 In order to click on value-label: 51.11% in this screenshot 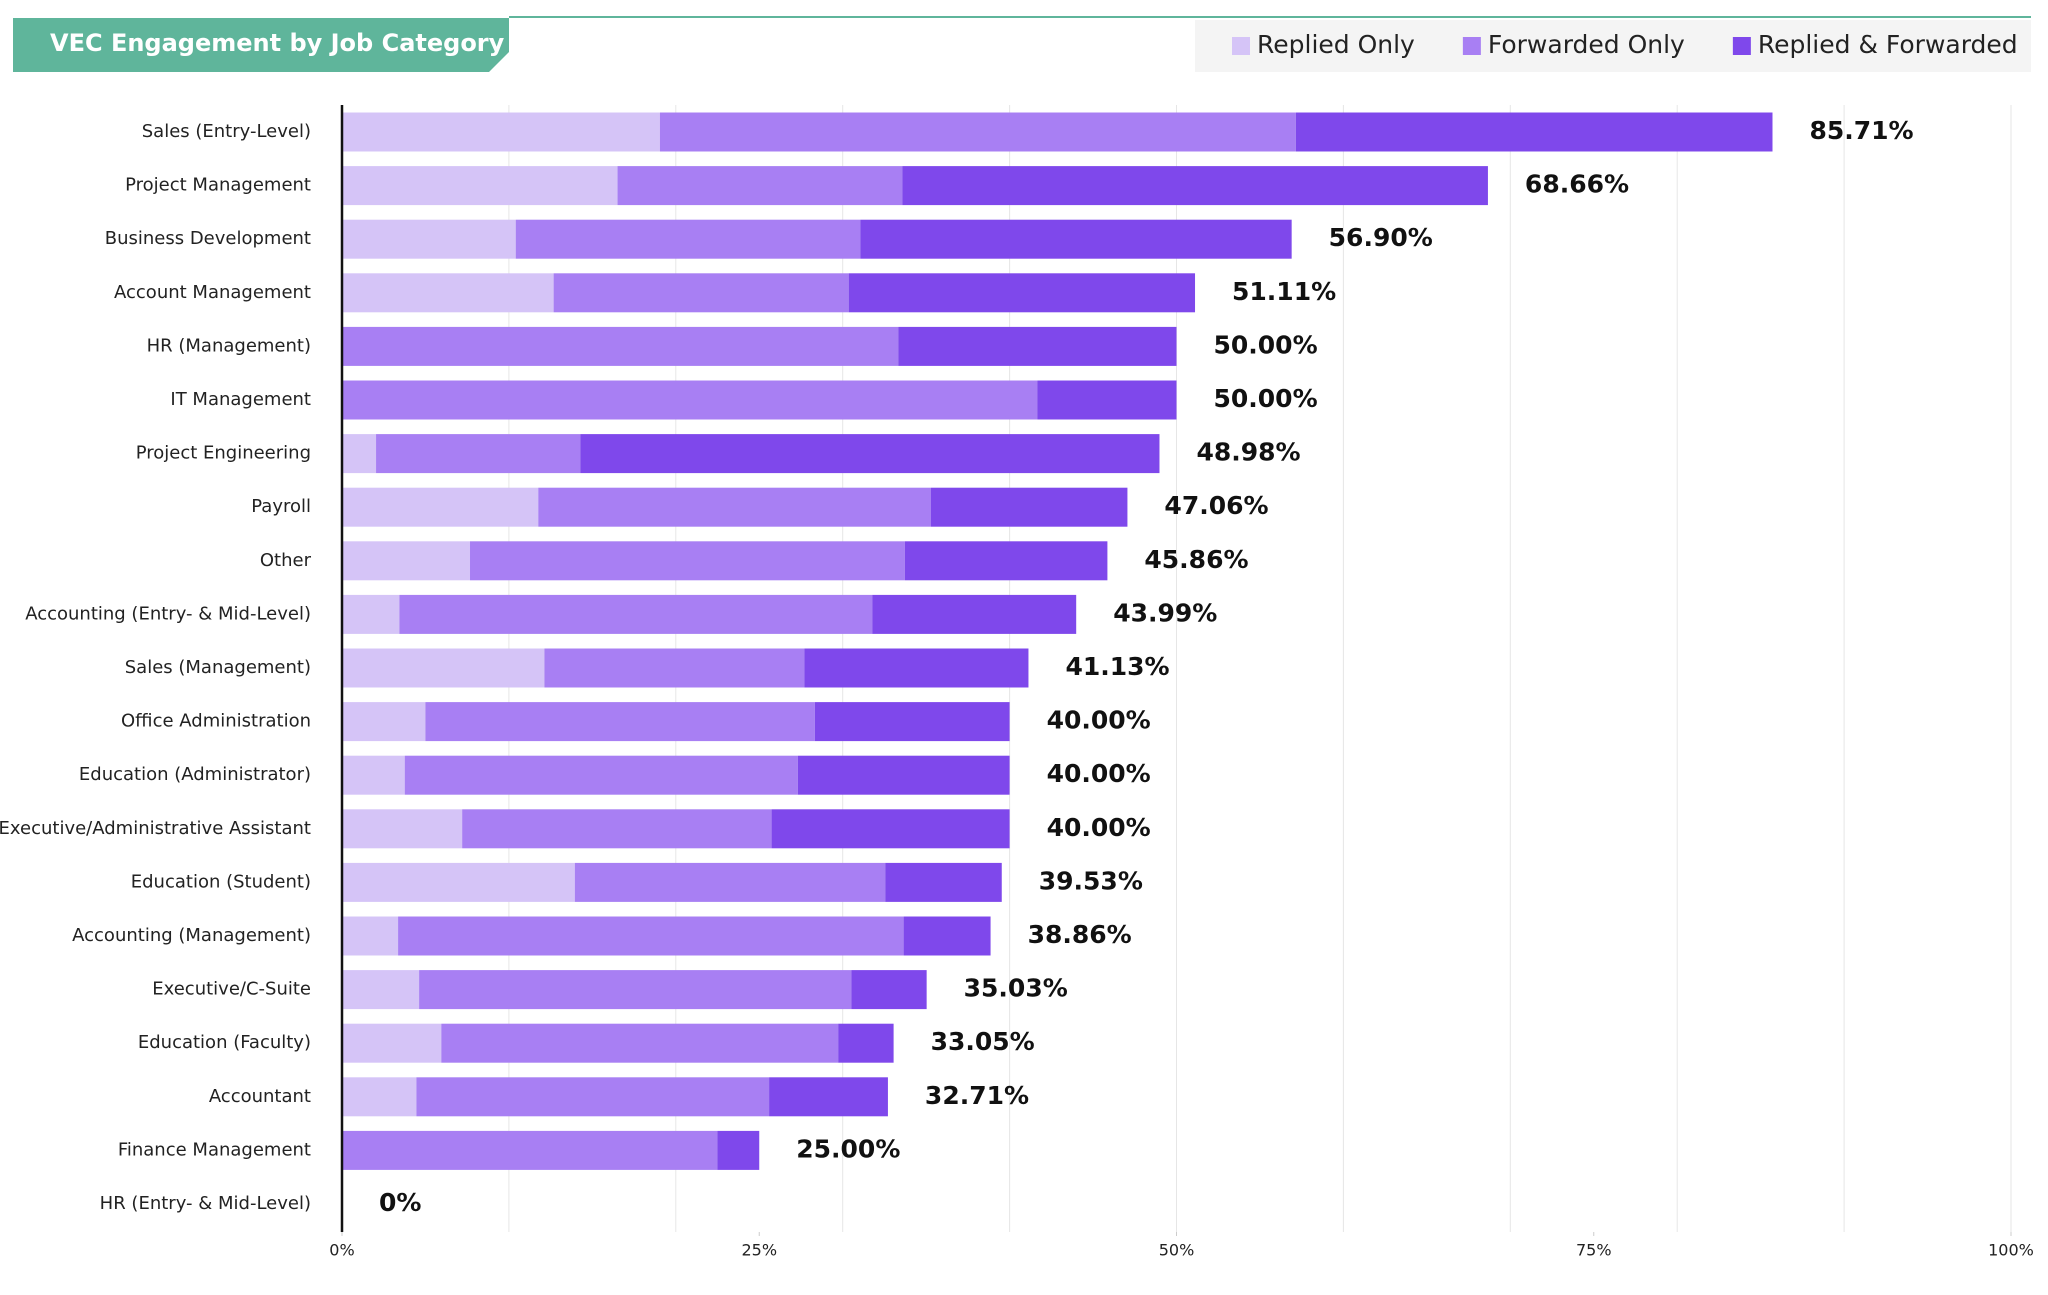, I will do `click(1284, 291)`.